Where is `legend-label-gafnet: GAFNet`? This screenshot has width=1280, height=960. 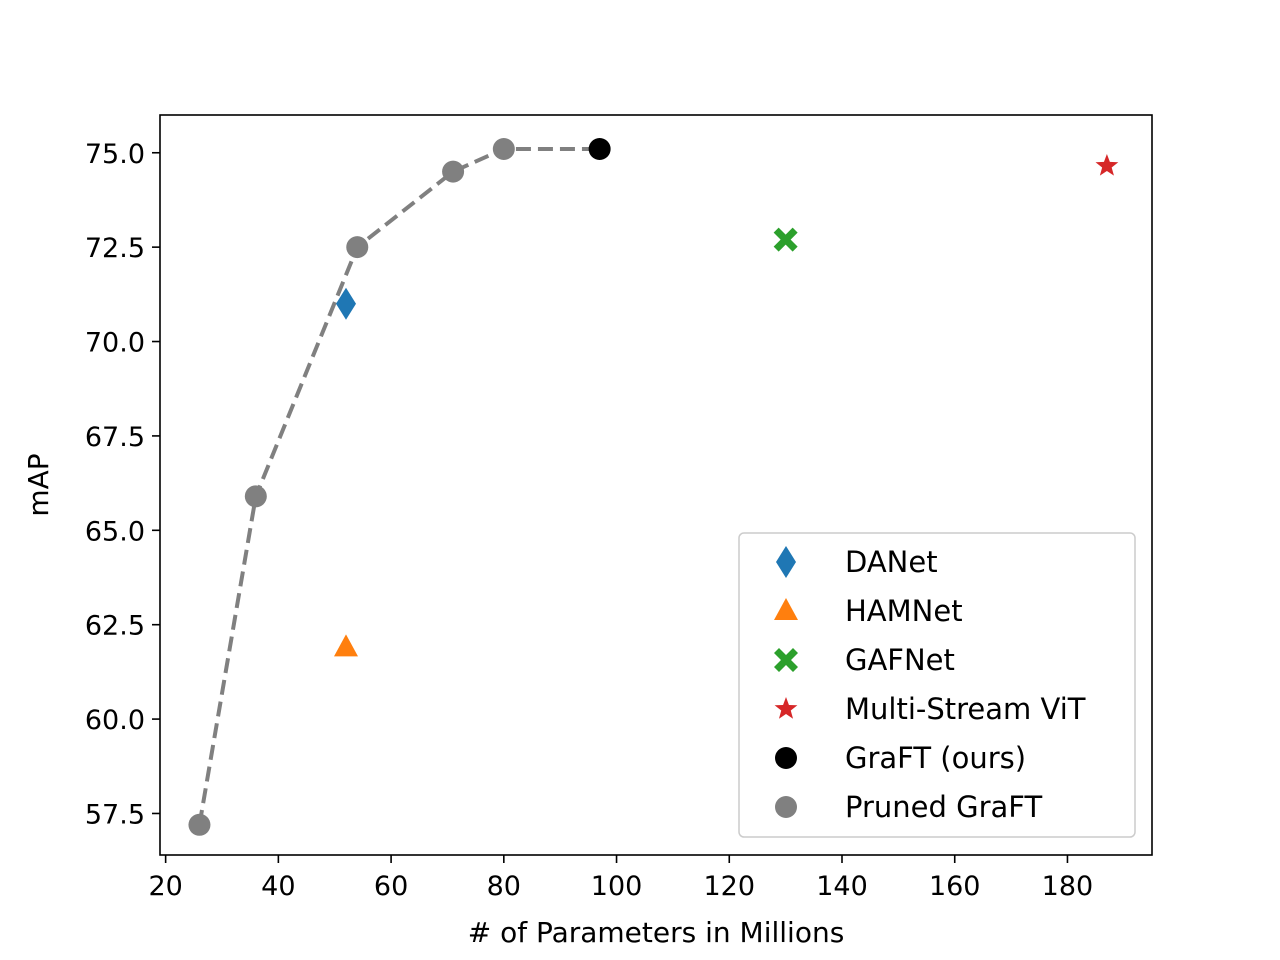 legend-label-gafnet: GAFNet is located at coordinates (900, 660).